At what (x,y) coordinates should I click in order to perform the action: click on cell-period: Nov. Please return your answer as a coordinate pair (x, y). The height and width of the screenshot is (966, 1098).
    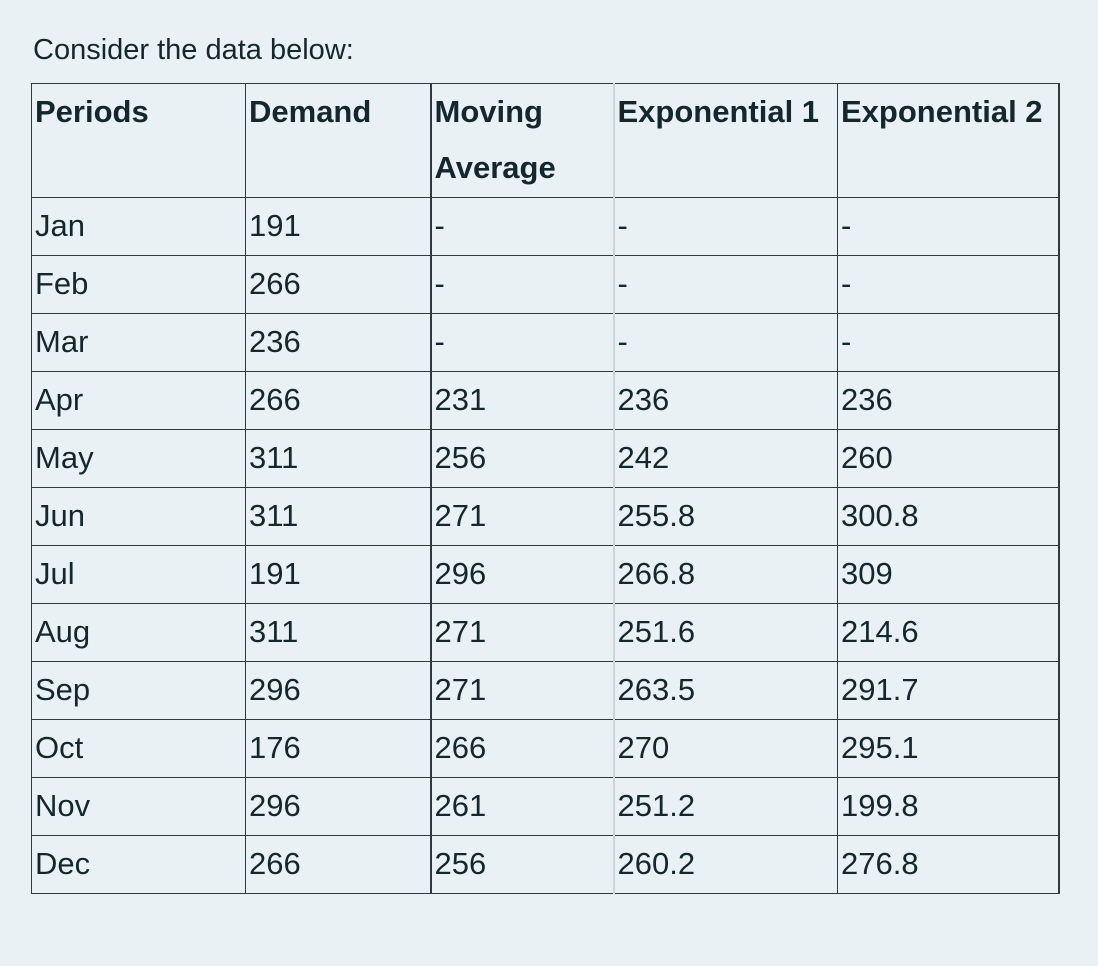
    Looking at the image, I should click on (138, 806).